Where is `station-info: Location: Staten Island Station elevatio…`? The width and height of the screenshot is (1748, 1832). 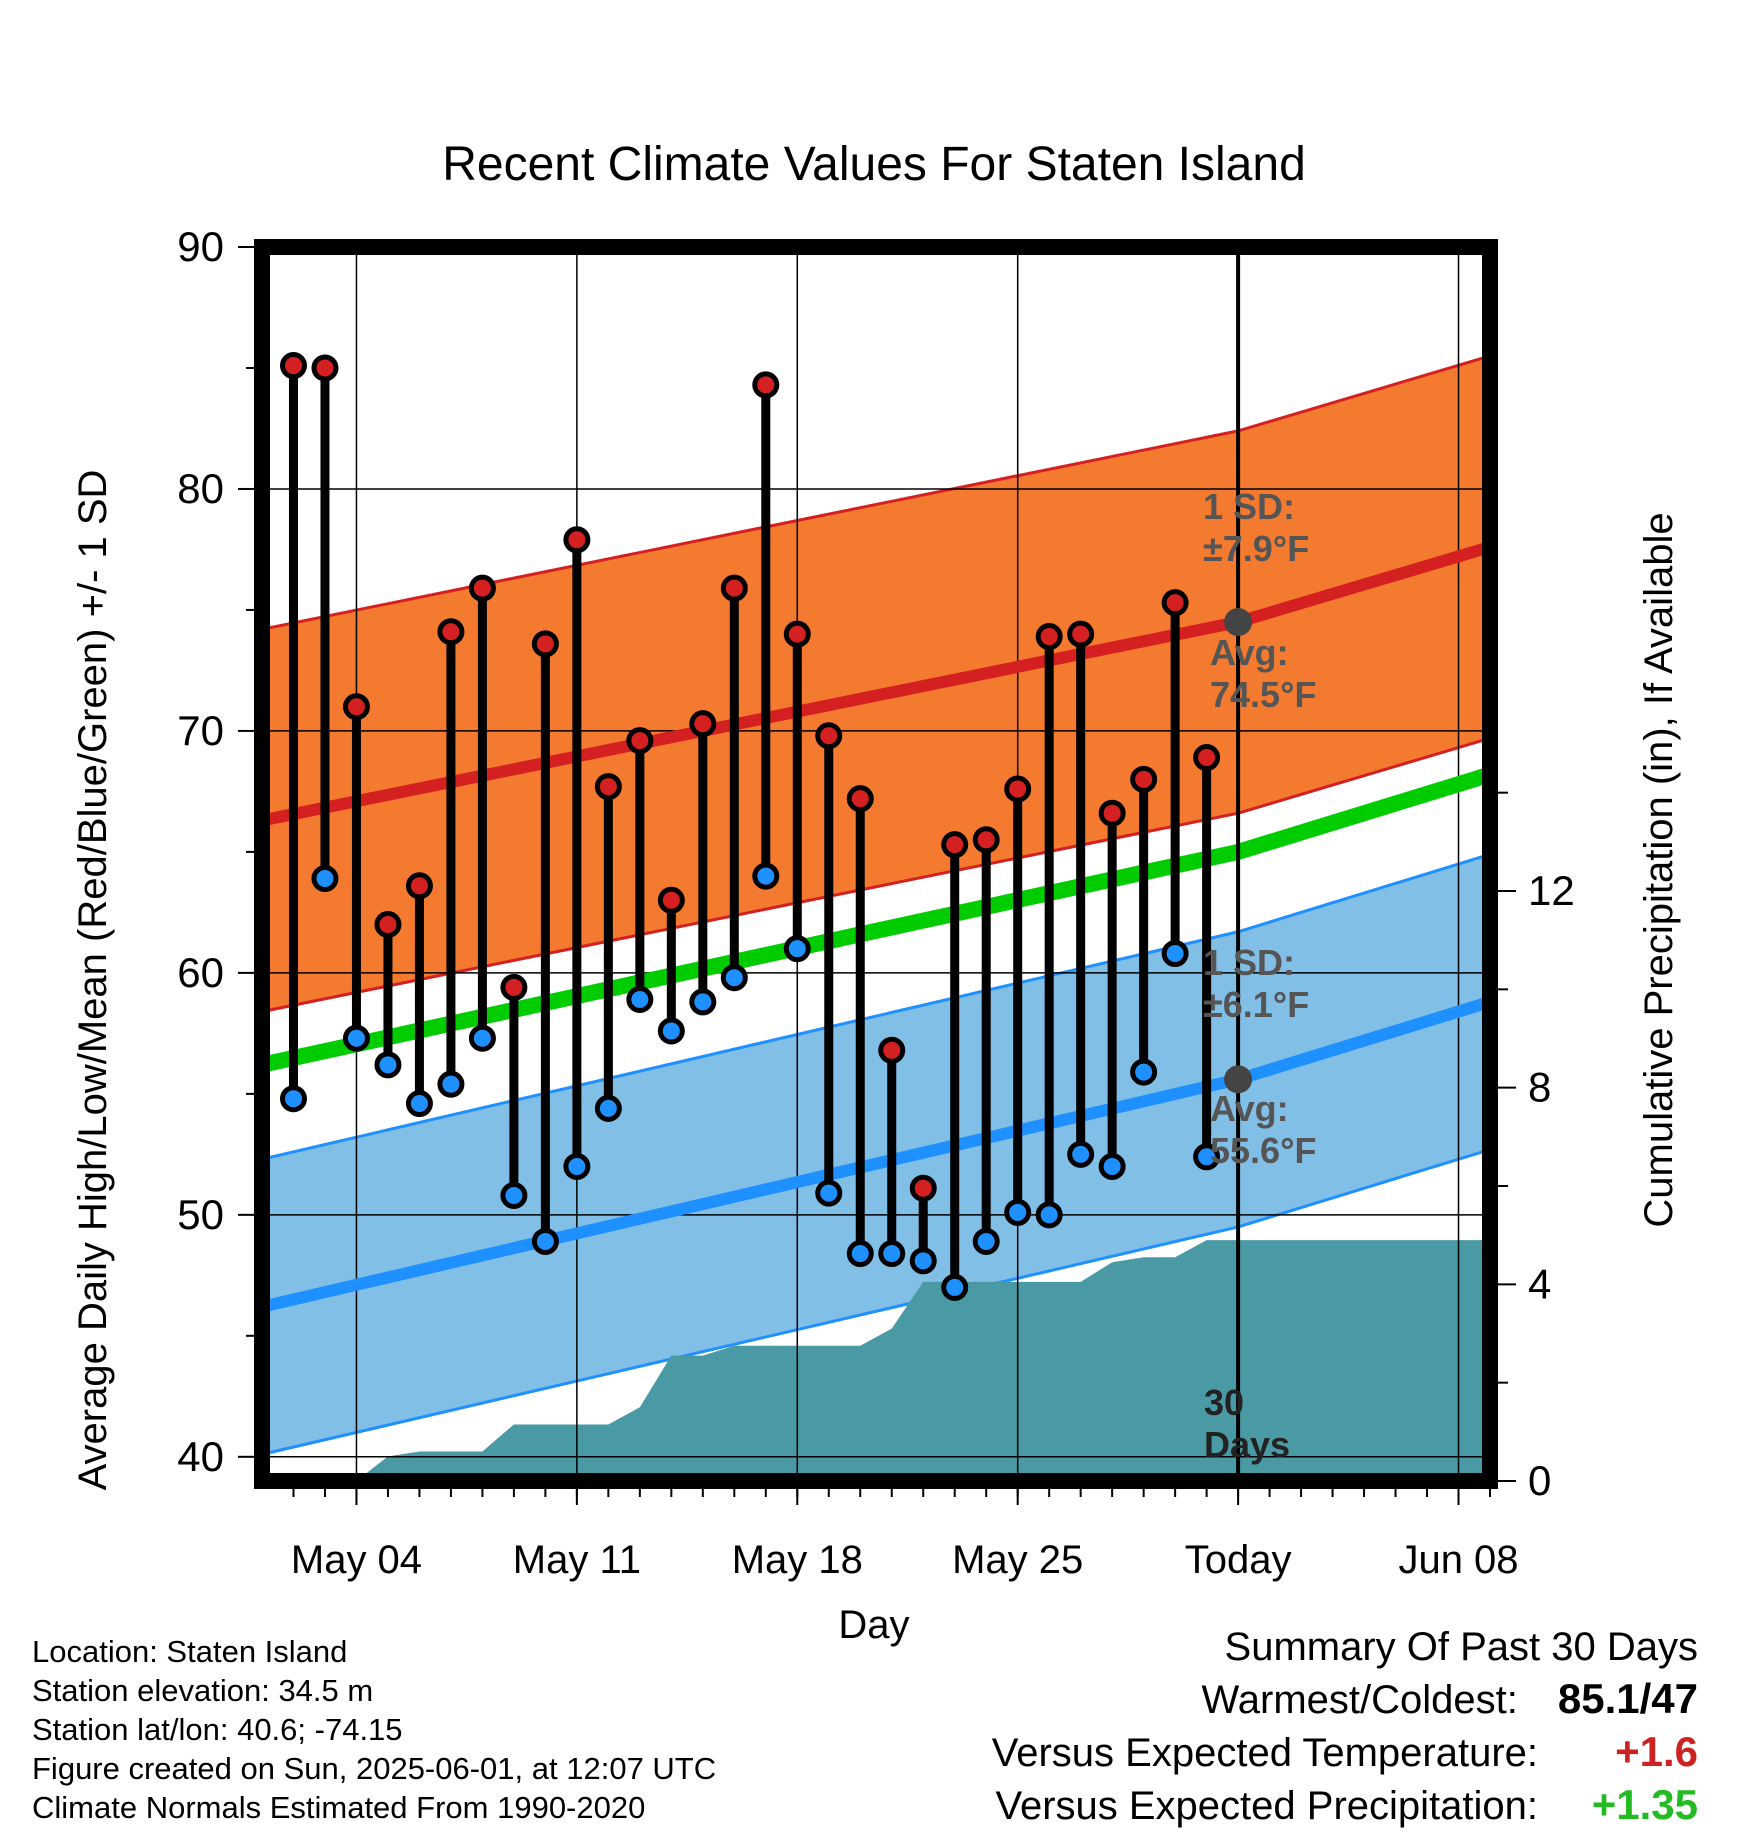 station-info: Location: Staten Island Station elevatio… is located at coordinates (374, 1729).